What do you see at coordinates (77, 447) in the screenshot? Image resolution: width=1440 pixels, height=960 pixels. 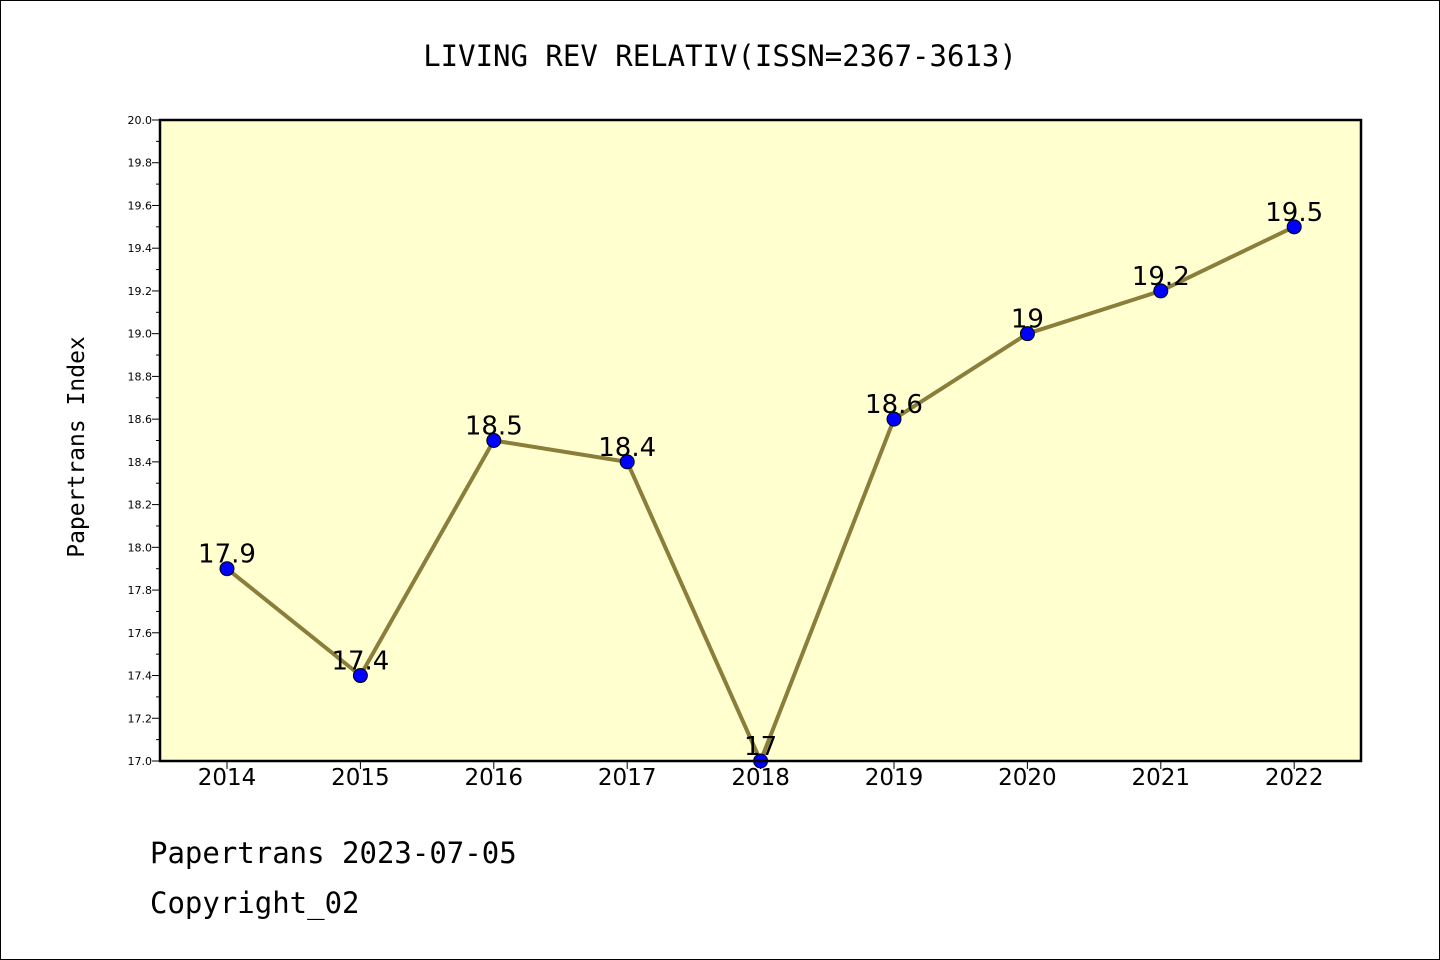 I see `y-axis-label: Papertrans Index` at bounding box center [77, 447].